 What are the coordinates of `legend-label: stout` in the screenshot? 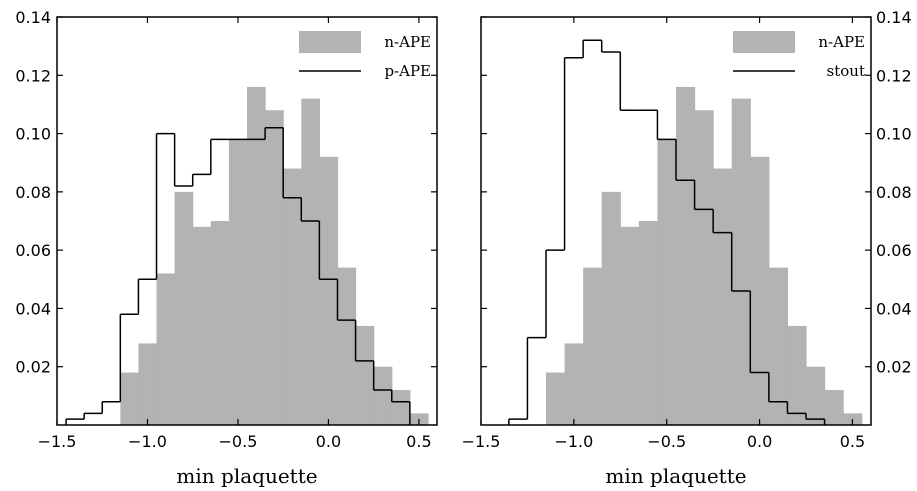 It's located at (846, 71).